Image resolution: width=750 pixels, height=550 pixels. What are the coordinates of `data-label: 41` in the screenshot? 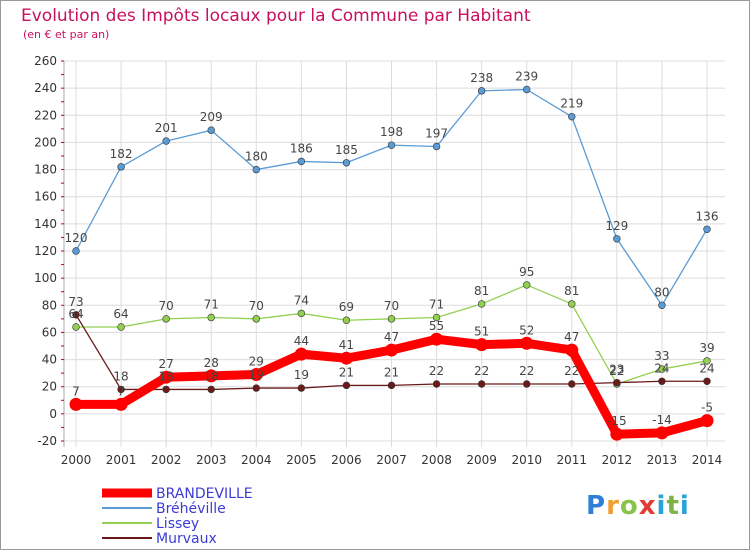 It's located at (346, 345).